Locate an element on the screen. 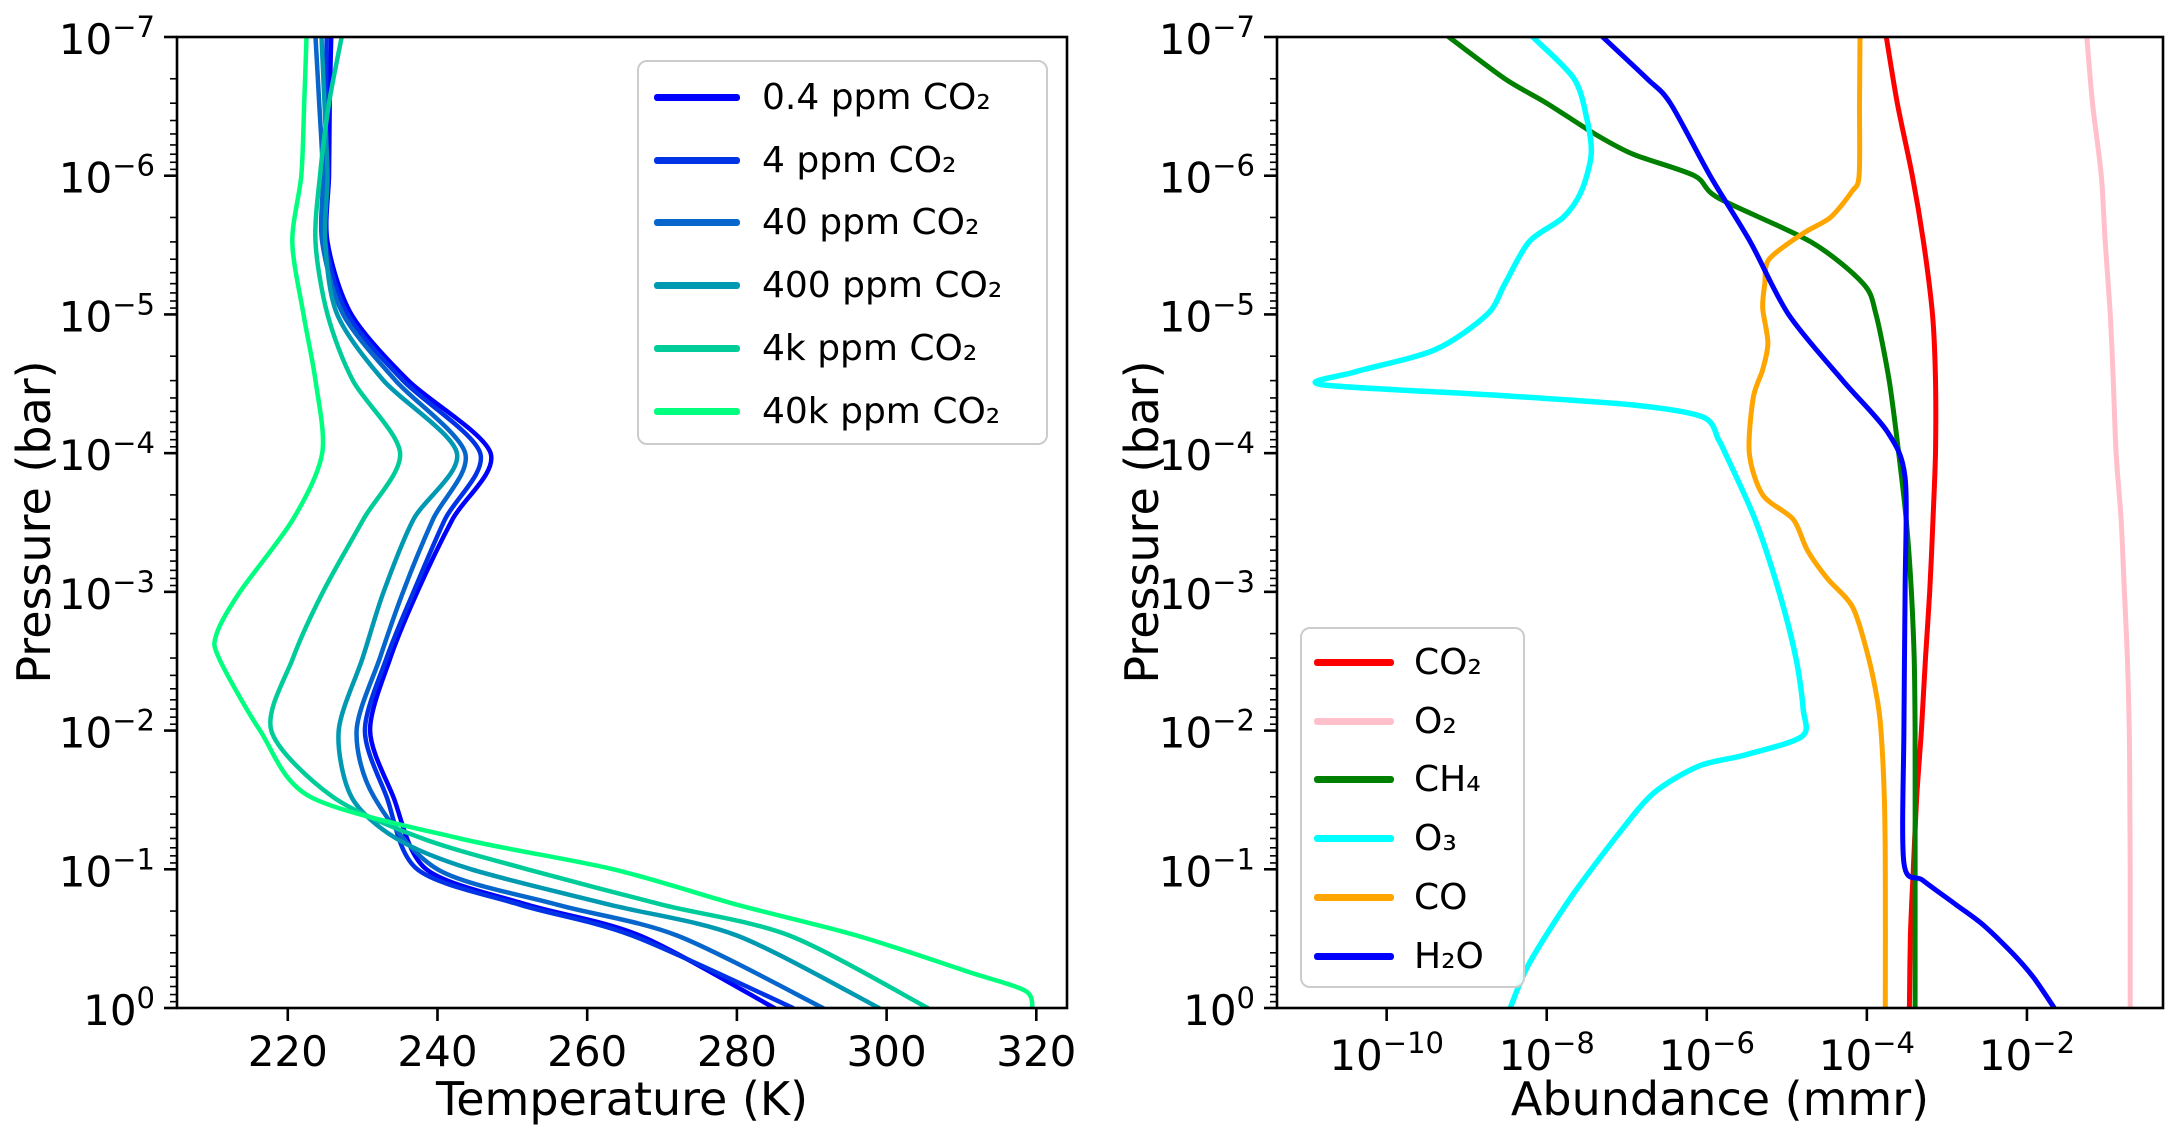  legend-species: CO₂ O₂ CH₄ O₃ CO H₂O is located at coordinates (1412, 807).